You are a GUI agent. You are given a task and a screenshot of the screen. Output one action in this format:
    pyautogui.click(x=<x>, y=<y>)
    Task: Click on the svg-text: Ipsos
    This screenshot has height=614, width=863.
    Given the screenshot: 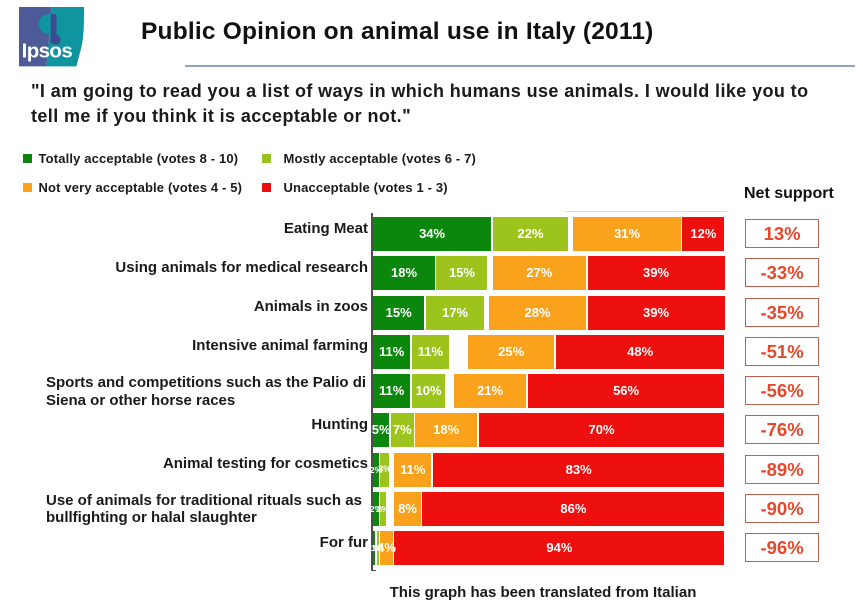 What is the action you would take?
    pyautogui.click(x=47, y=50)
    